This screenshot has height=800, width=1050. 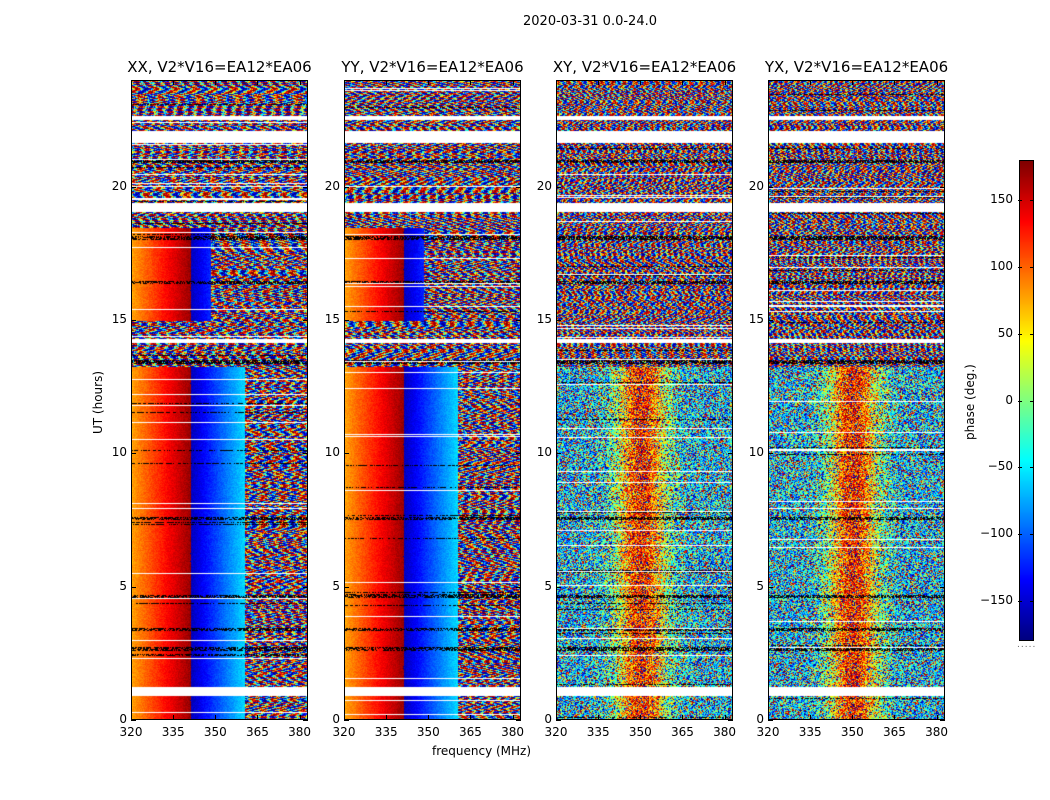 What do you see at coordinates (590, 21) in the screenshot?
I see `figure-title: 2020-03-31 0.0-24.0` at bounding box center [590, 21].